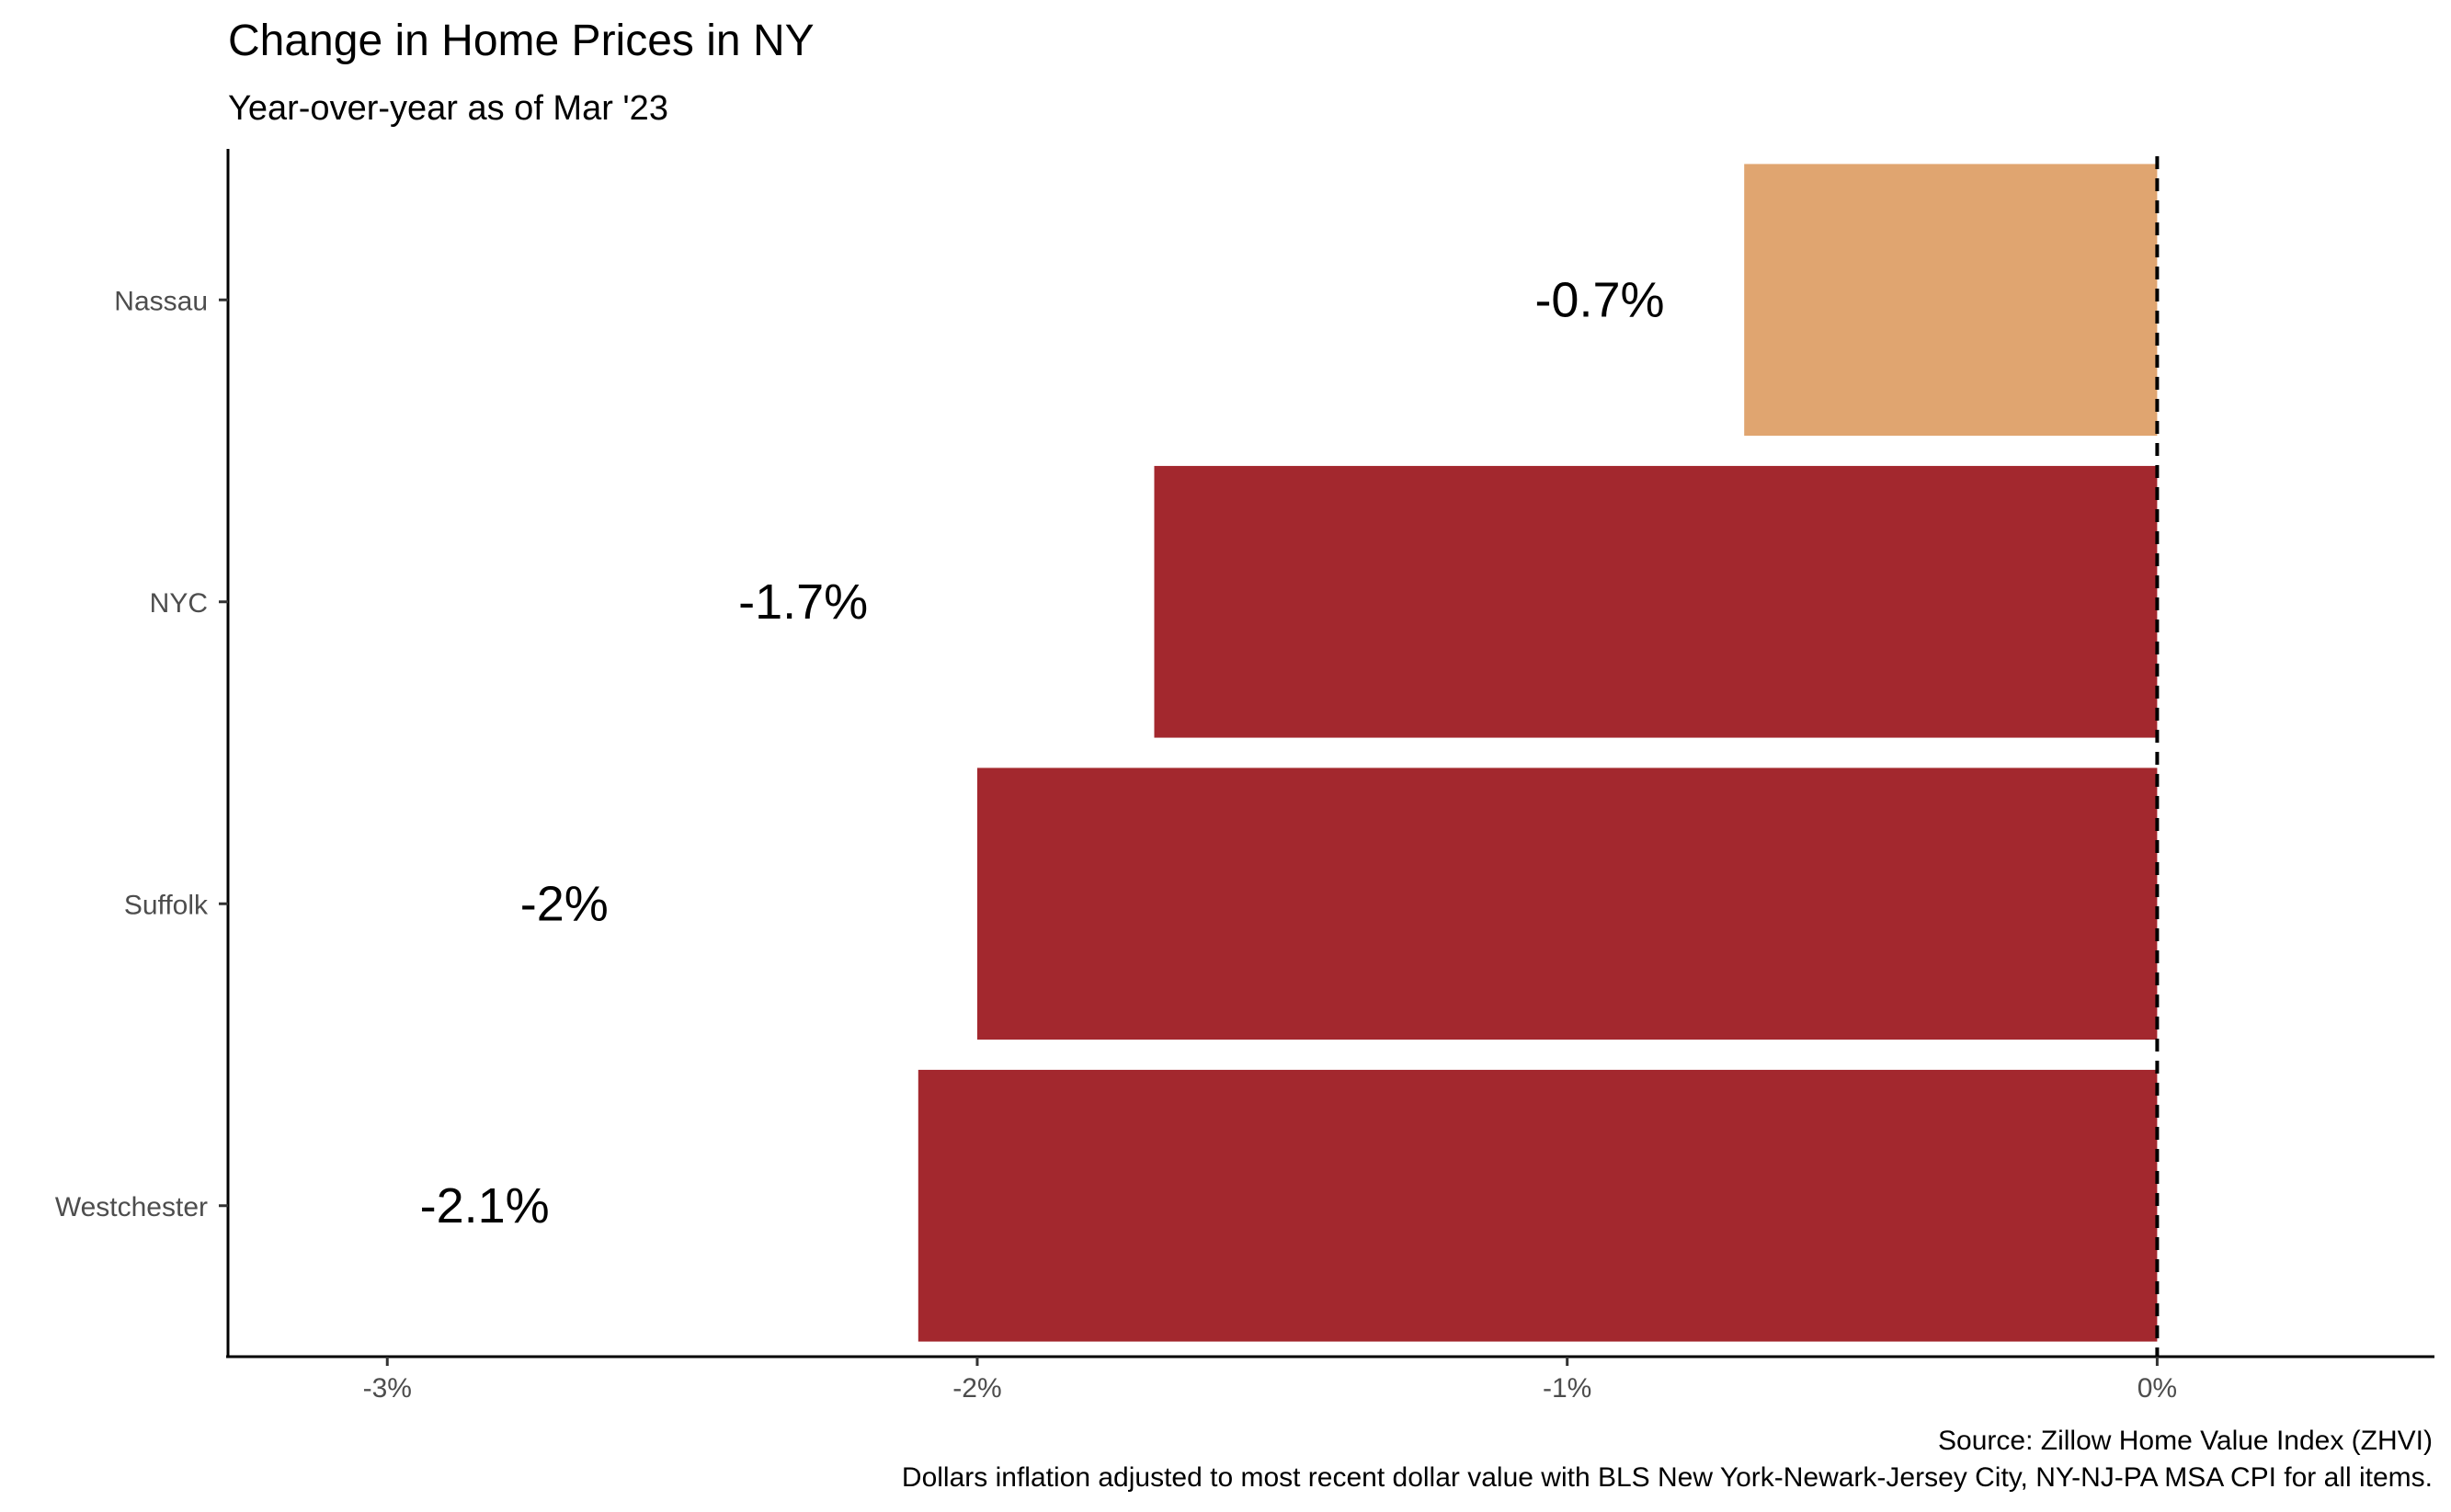 The height and width of the screenshot is (1512, 2451). What do you see at coordinates (803, 602) in the screenshot?
I see `value-label-nyc: -1.7%` at bounding box center [803, 602].